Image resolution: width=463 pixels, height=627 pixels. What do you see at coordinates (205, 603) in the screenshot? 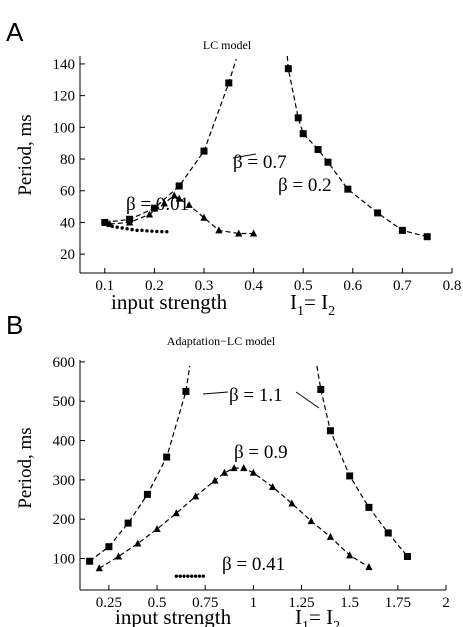
I see `panel-b-x-tick-label: 0.75` at bounding box center [205, 603].